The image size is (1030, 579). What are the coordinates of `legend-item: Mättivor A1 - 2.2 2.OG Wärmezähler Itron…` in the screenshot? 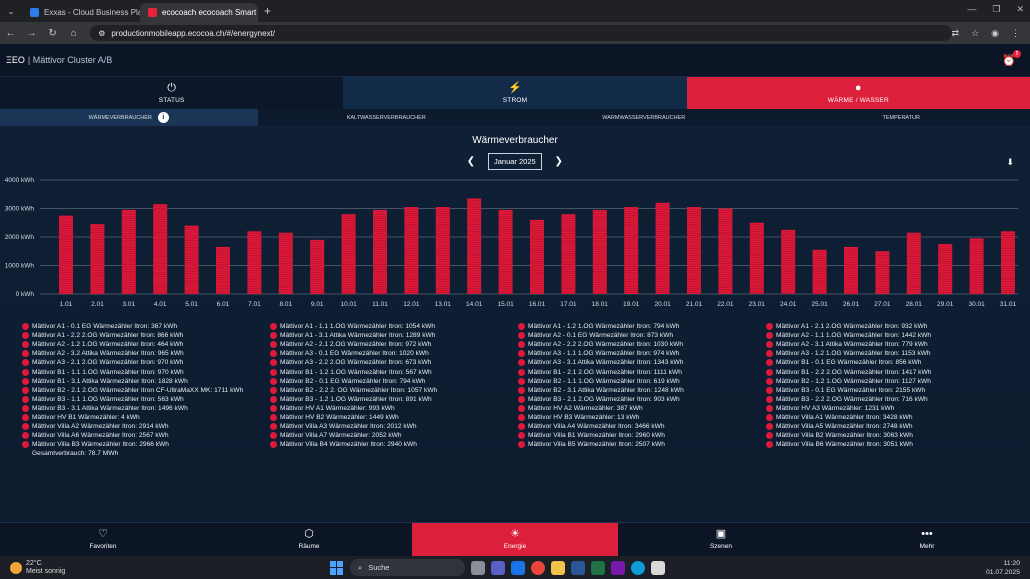 It's located at (146, 335).